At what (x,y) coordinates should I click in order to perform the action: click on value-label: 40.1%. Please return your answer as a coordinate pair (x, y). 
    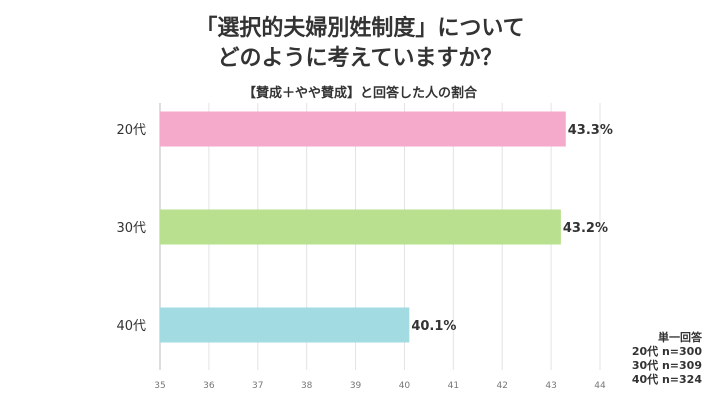
    Looking at the image, I should click on (433, 326).